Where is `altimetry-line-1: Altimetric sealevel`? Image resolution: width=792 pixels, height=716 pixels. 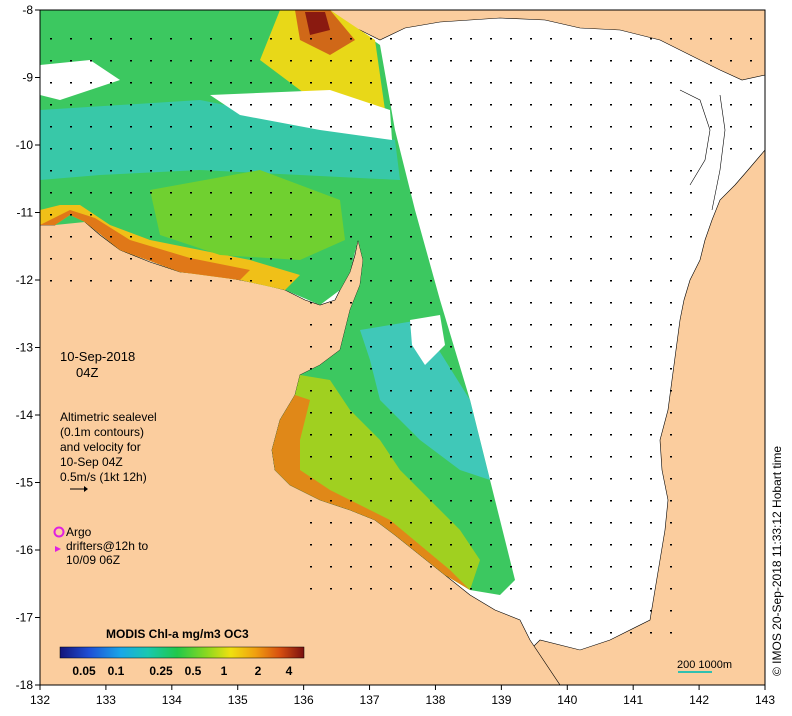 altimetry-line-1: Altimetric sealevel is located at coordinates (108, 417).